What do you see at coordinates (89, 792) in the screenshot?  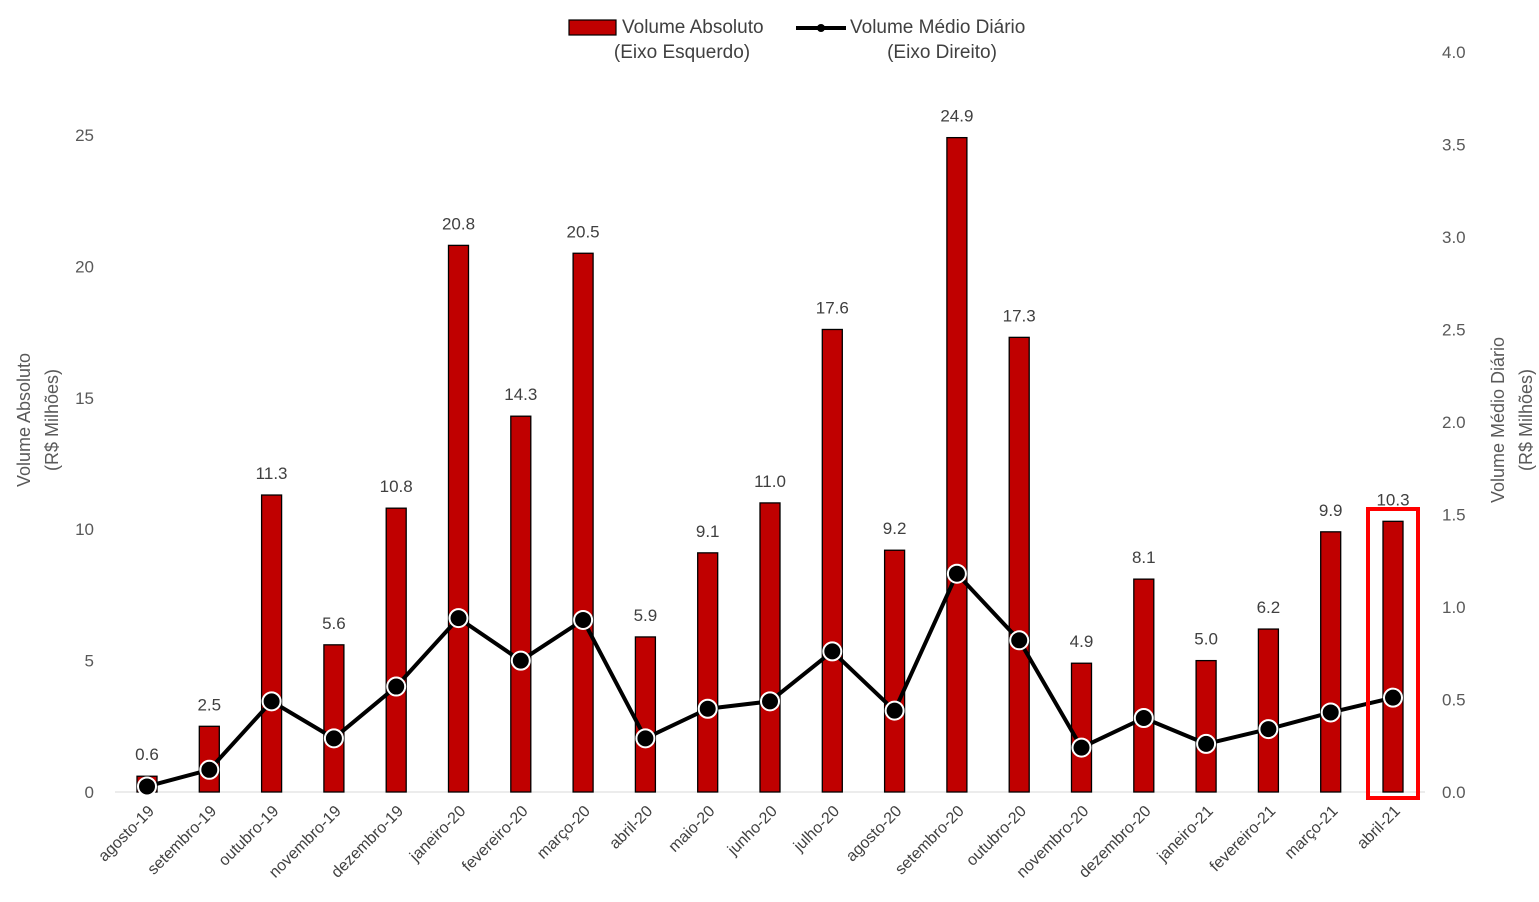 I see `left-tick-label: 0` at bounding box center [89, 792].